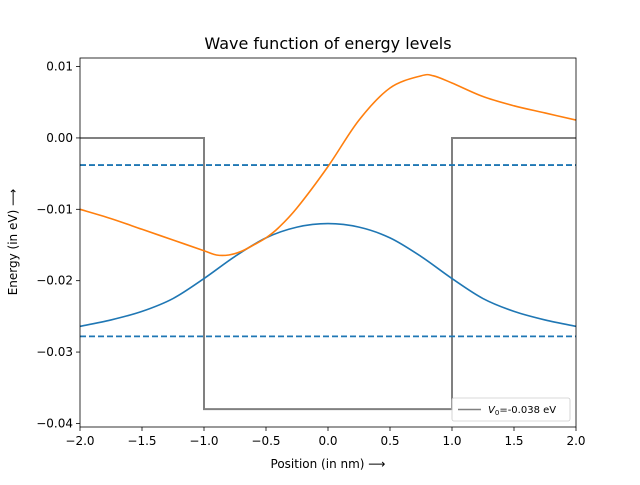  Describe the element at coordinates (54, 423) in the screenshot. I see `y-tick-label: −0.04` at that location.